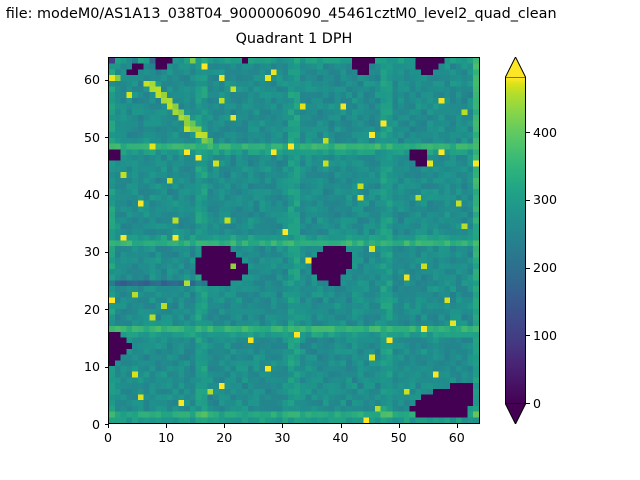  I want to click on y-axis-tick-label: 20, so click(91, 309).